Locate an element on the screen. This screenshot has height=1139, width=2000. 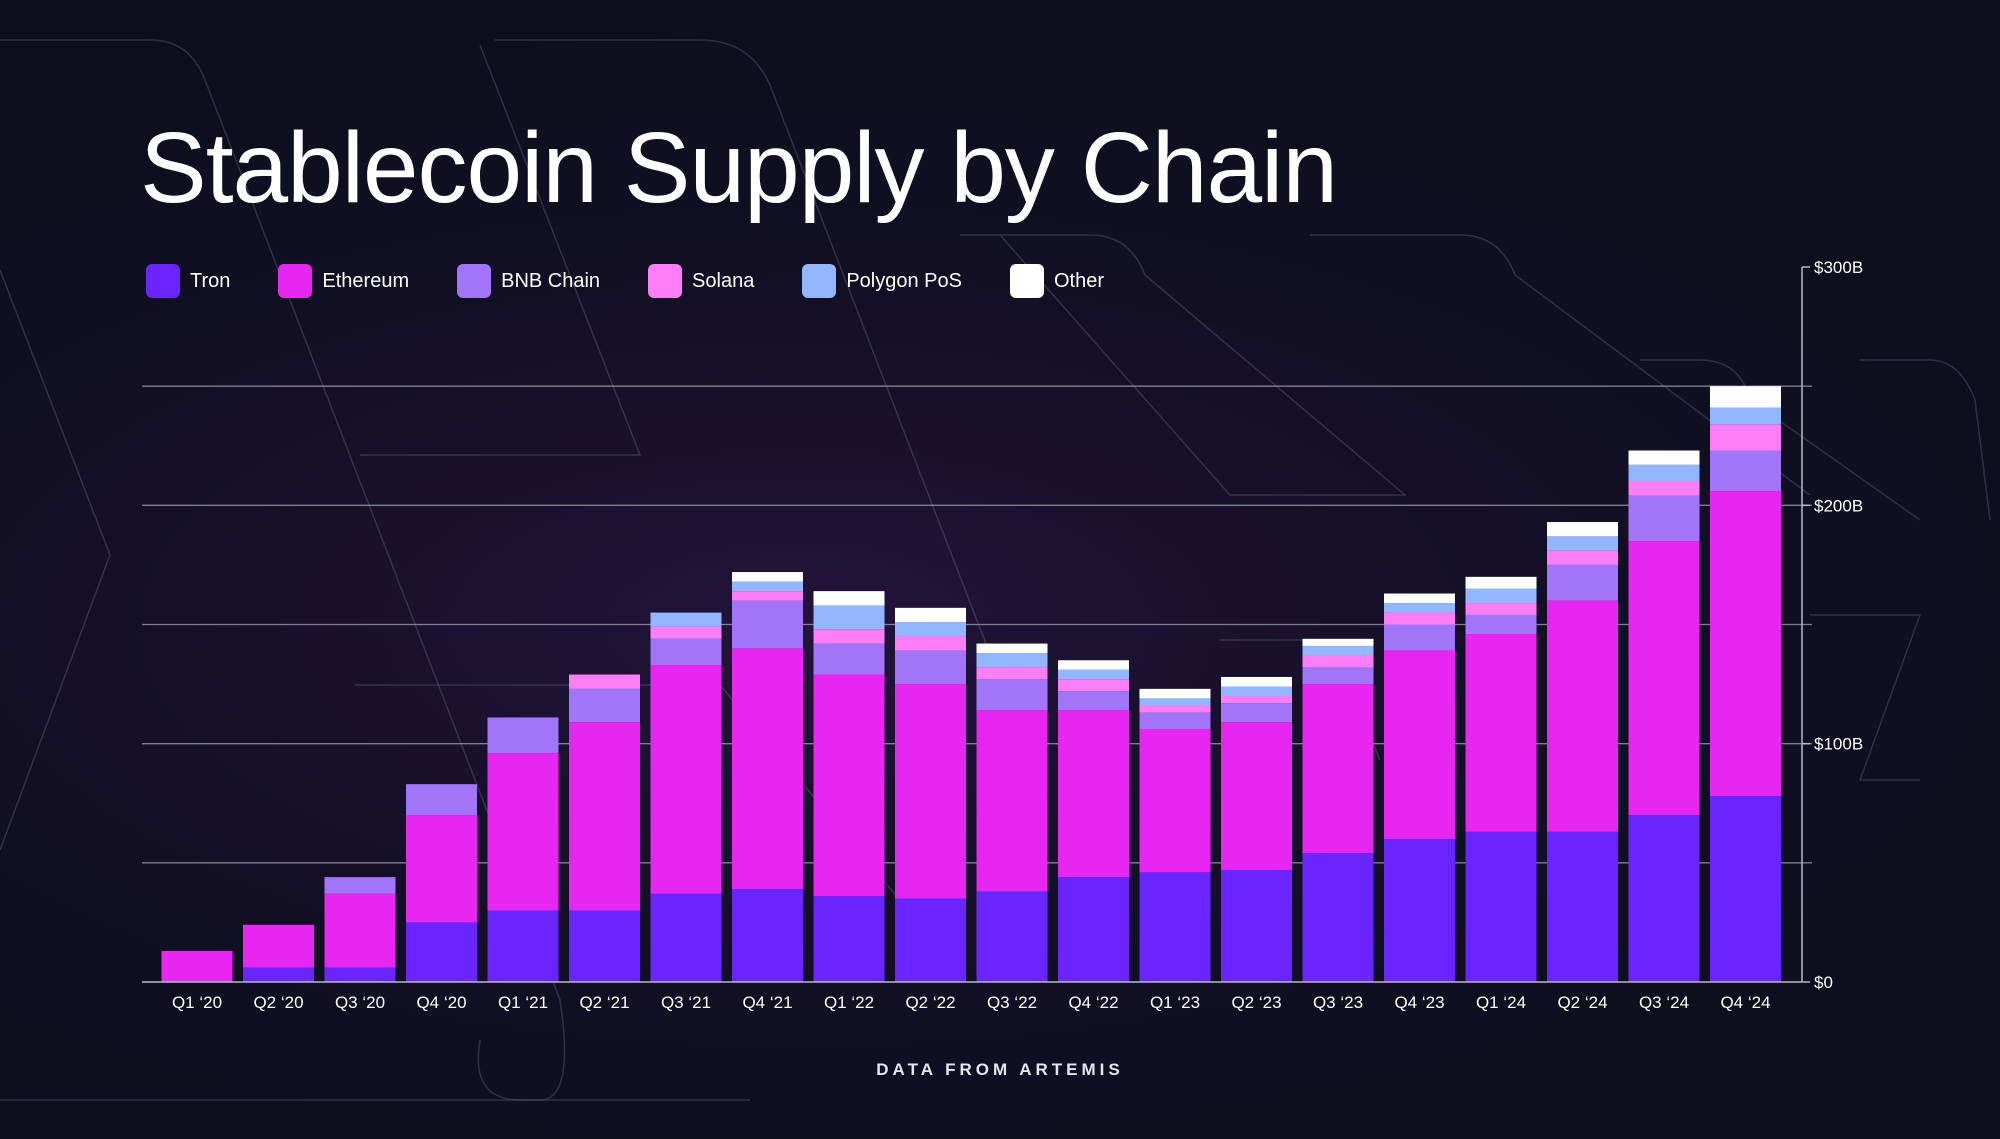
x-tick-label: Q4 ‘23 is located at coordinates (1419, 1002).